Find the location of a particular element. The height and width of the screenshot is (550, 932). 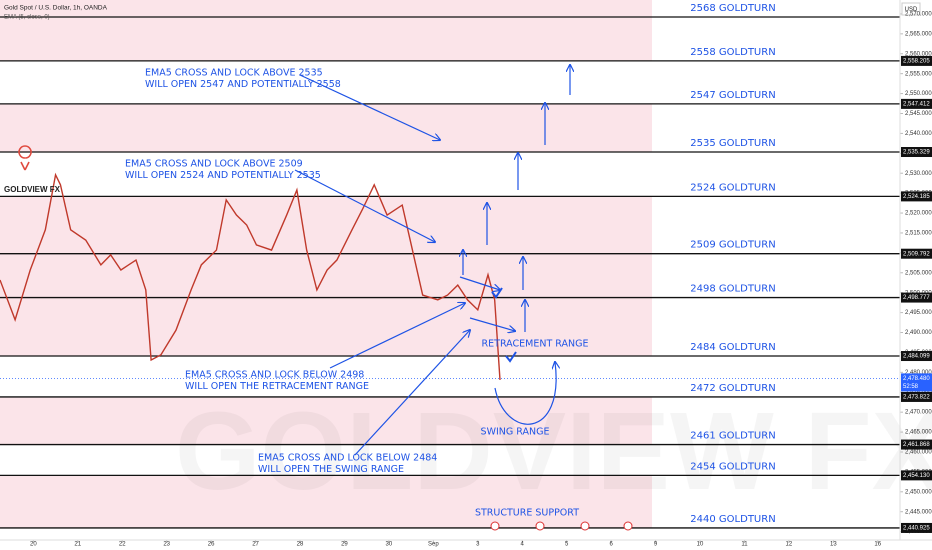

x-tick-label: 16 is located at coordinates (877, 545).